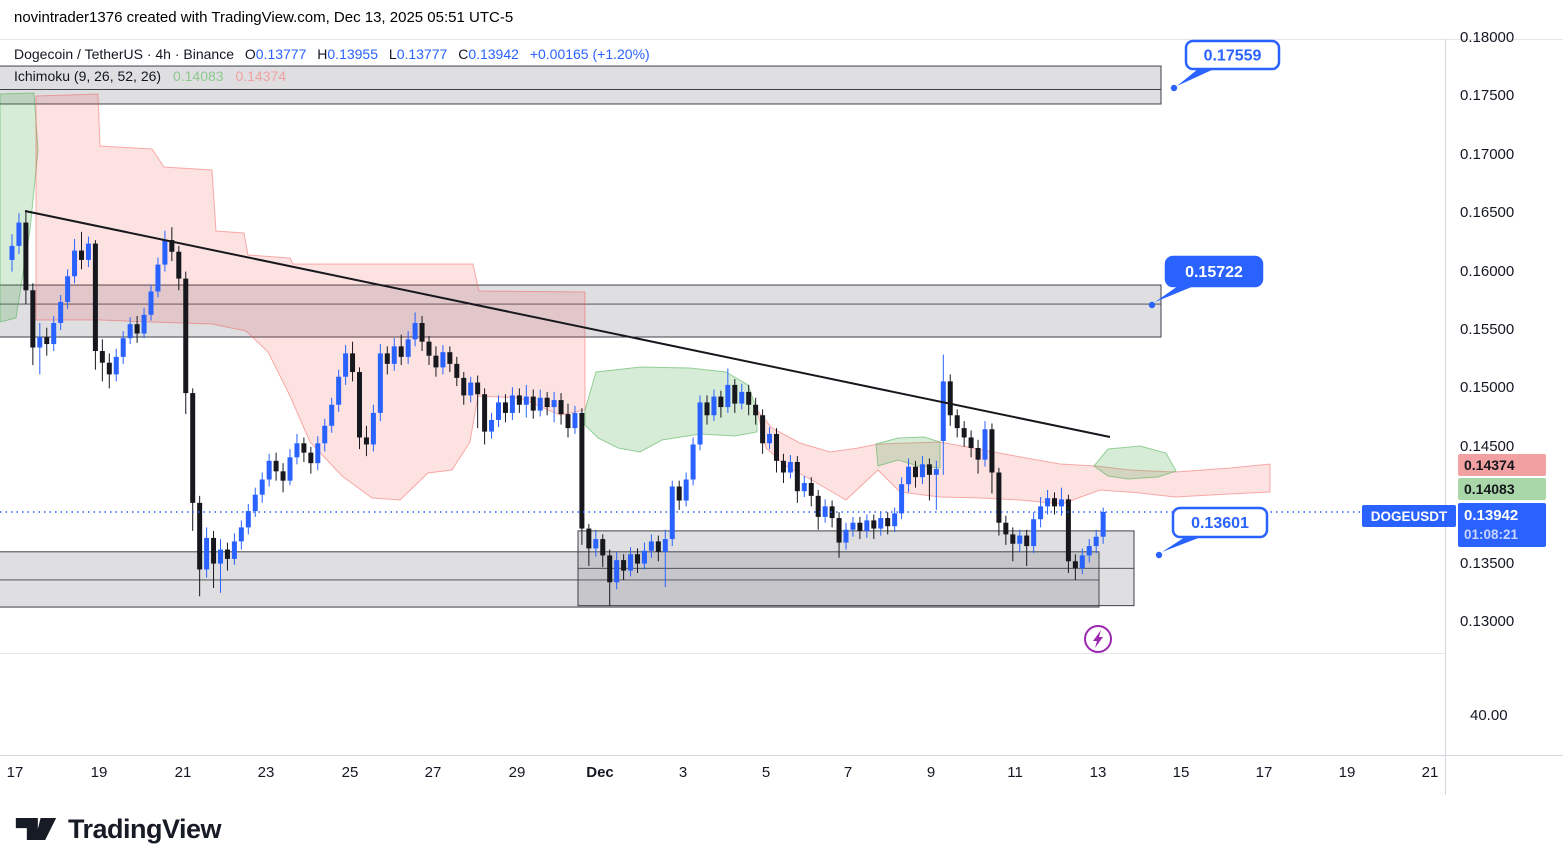 The image size is (1563, 868). I want to click on time-tick-label: 15, so click(1181, 772).